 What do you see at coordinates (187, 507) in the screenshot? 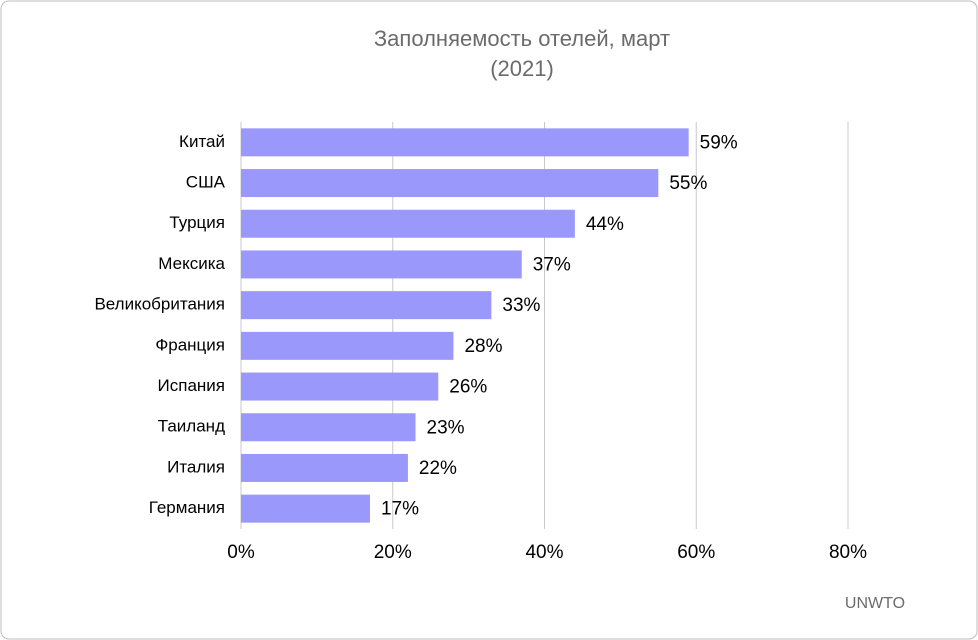
I see `y-tick-label: Германия` at bounding box center [187, 507].